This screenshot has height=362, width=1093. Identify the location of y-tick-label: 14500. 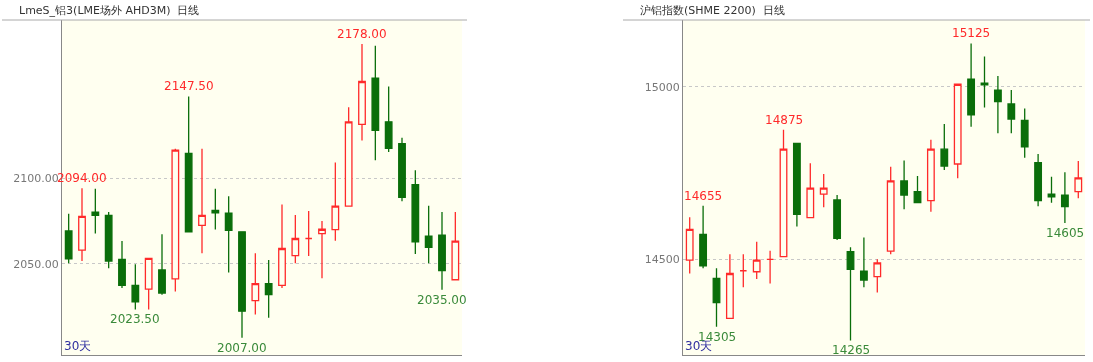
(662, 260).